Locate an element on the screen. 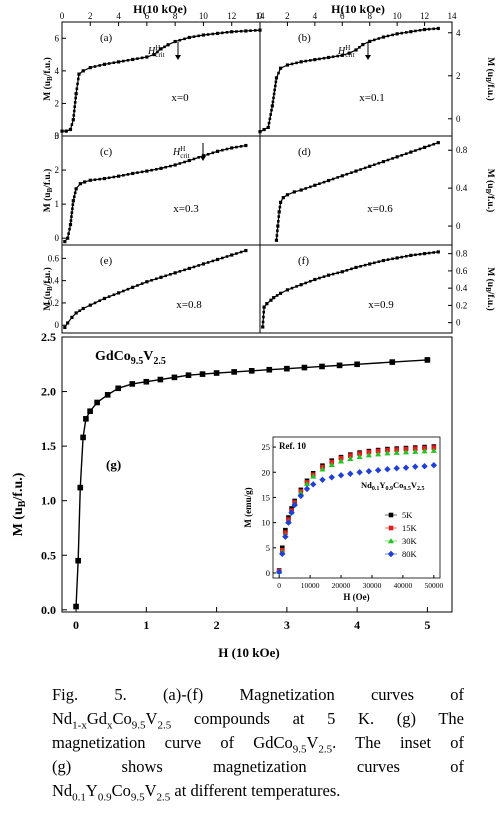  hcrit-sup: H is located at coordinates (157, 48).